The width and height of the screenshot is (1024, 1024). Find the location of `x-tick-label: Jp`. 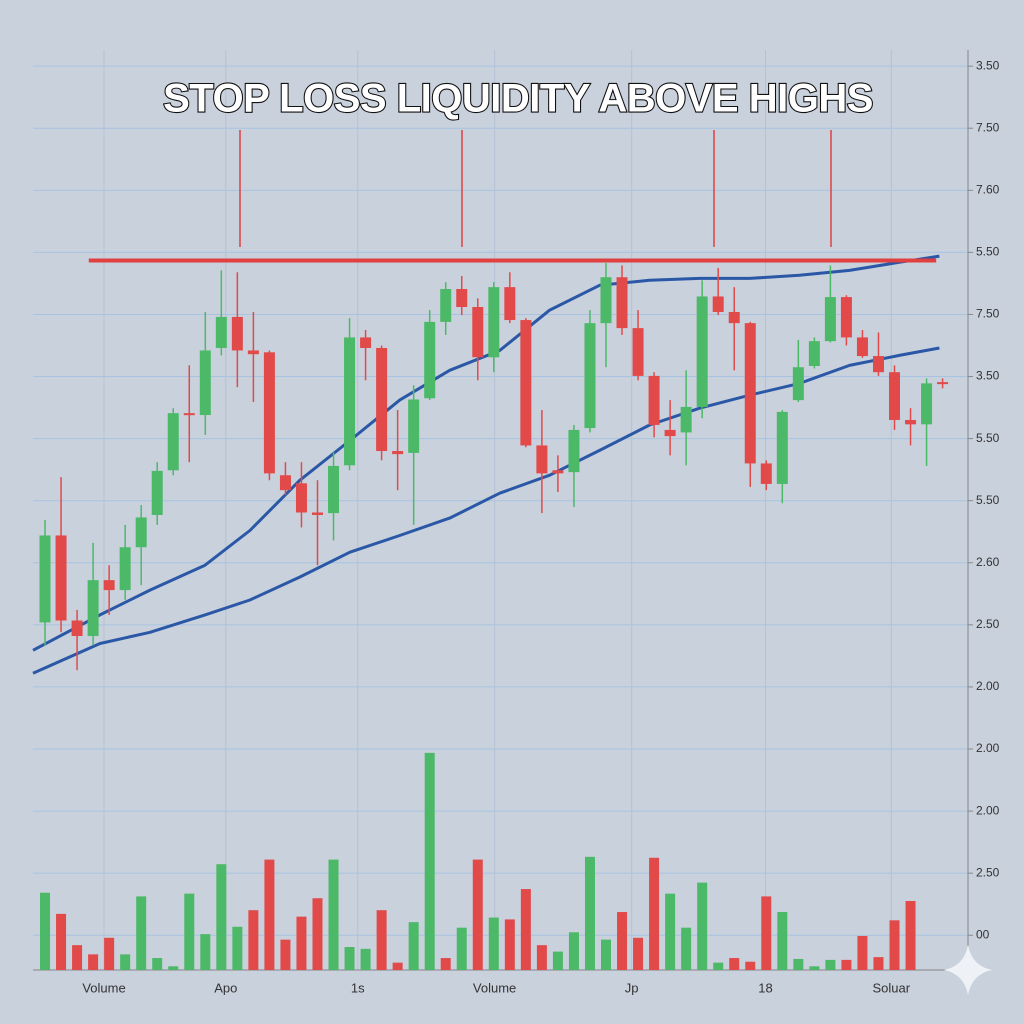

x-tick-label: Jp is located at coordinates (632, 987).